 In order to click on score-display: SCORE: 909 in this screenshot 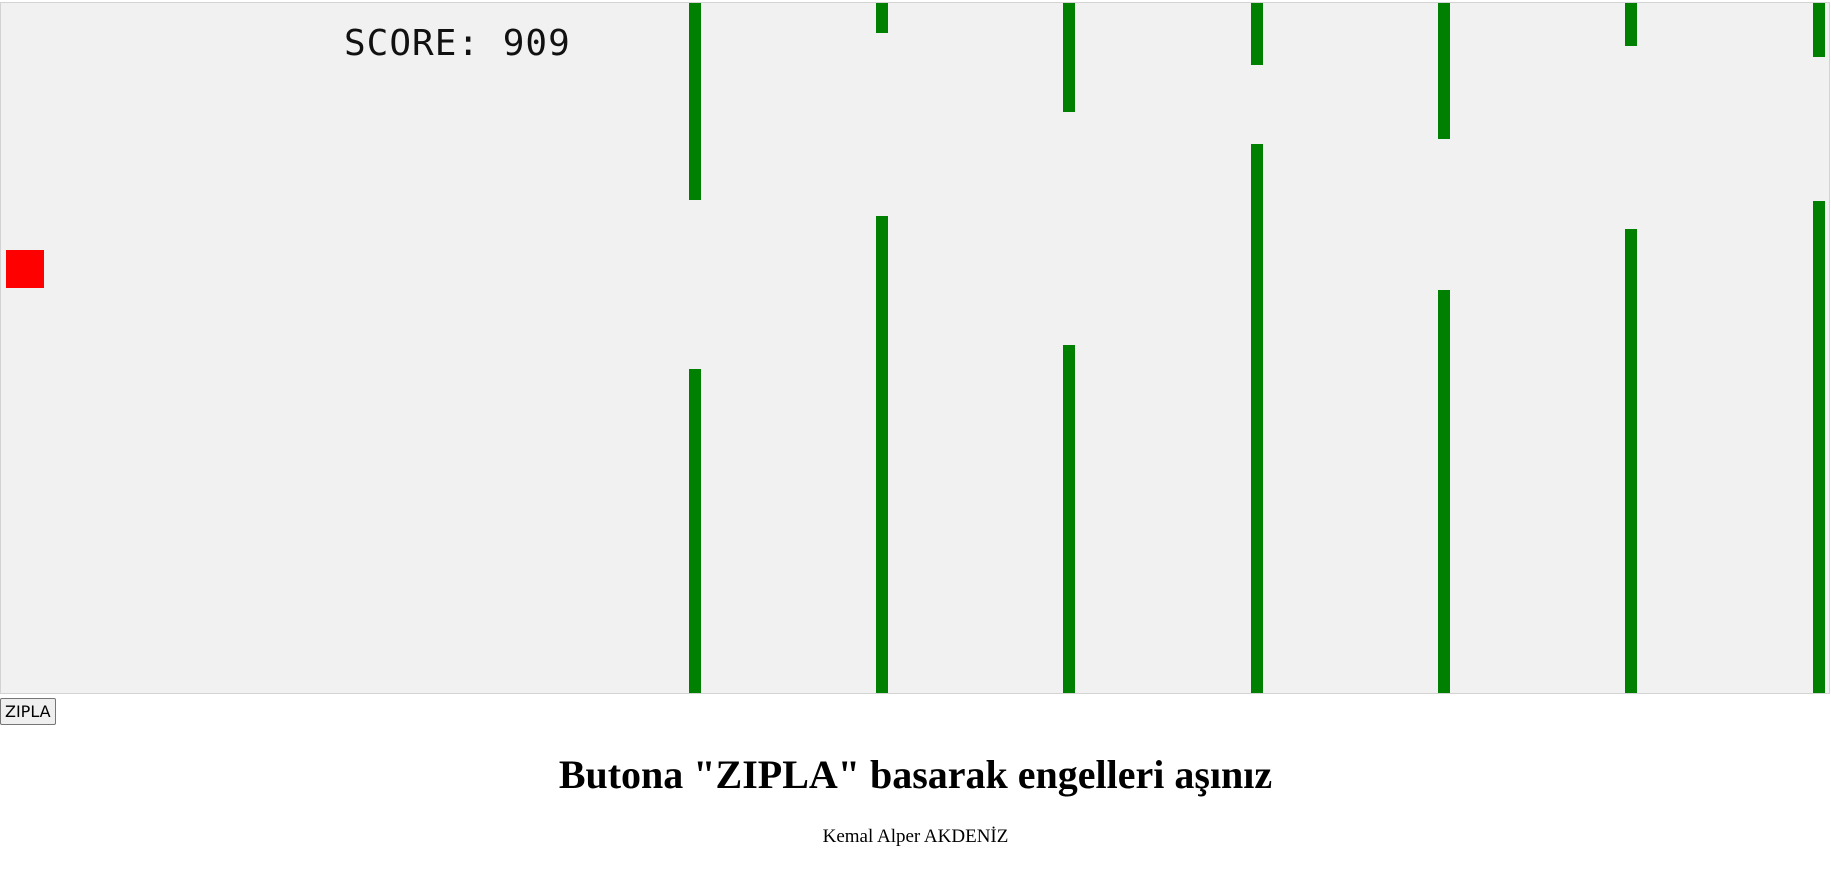, I will do `click(457, 43)`.